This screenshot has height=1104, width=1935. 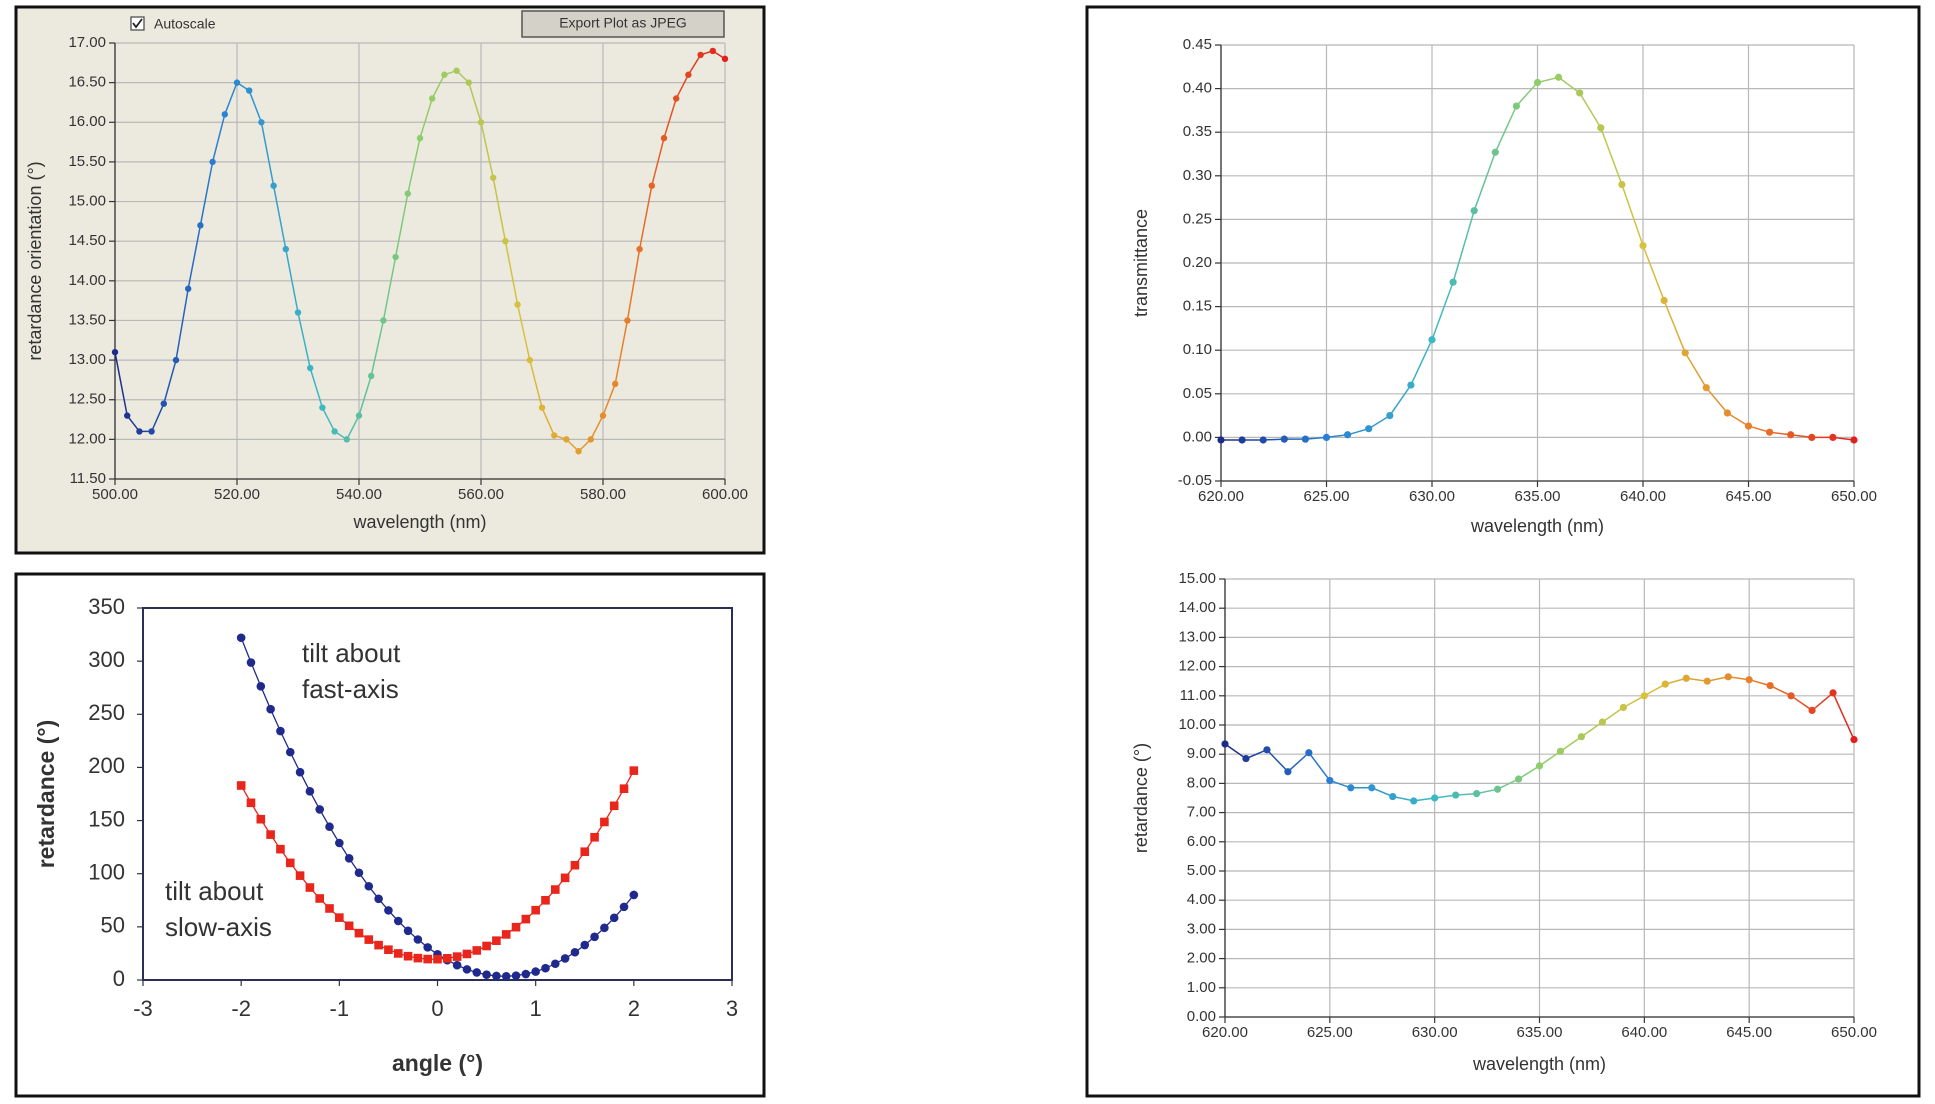 I want to click on x-tick-label: -1, so click(x=340, y=1008).